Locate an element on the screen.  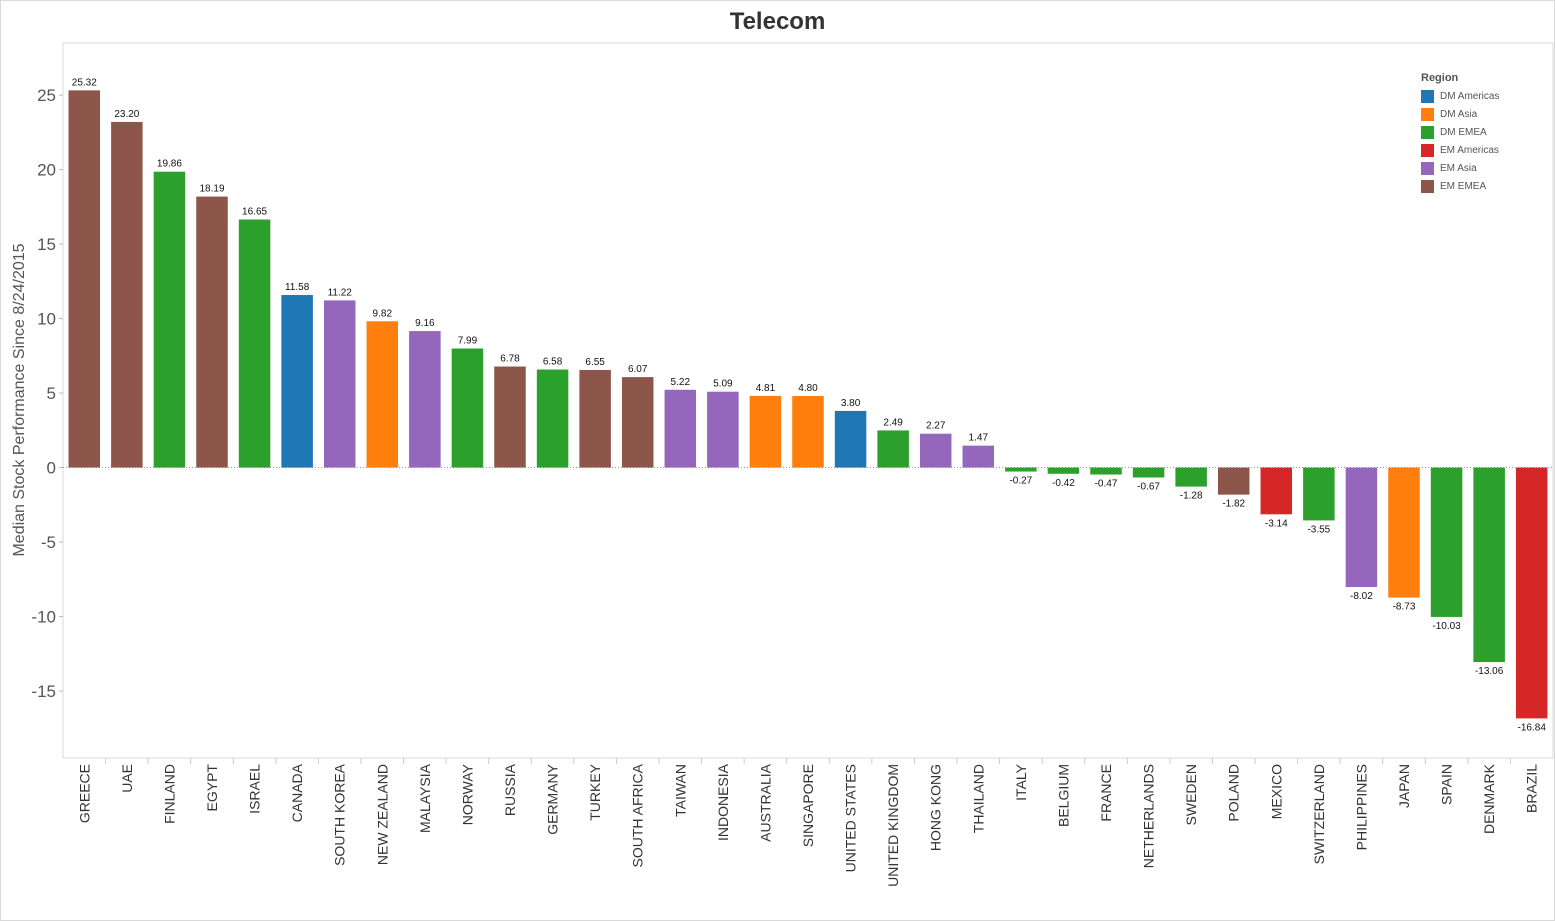
bar-sweden is located at coordinates (1191, 477).